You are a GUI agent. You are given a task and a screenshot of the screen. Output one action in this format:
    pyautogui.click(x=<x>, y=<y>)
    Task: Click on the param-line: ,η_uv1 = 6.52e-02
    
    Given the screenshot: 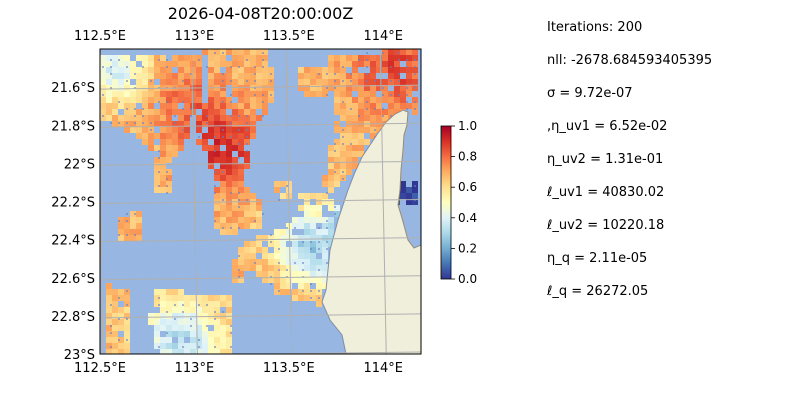 What is the action you would take?
    pyautogui.click(x=607, y=126)
    